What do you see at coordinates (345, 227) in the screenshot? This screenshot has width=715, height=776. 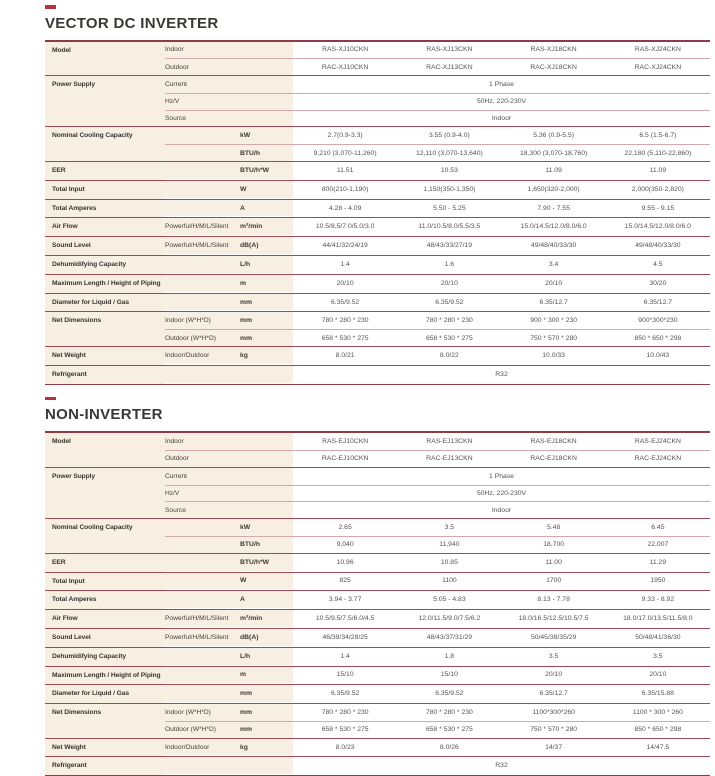 I see `cell-value: 10.5/8.5/7.0/5.0/3.0` at bounding box center [345, 227].